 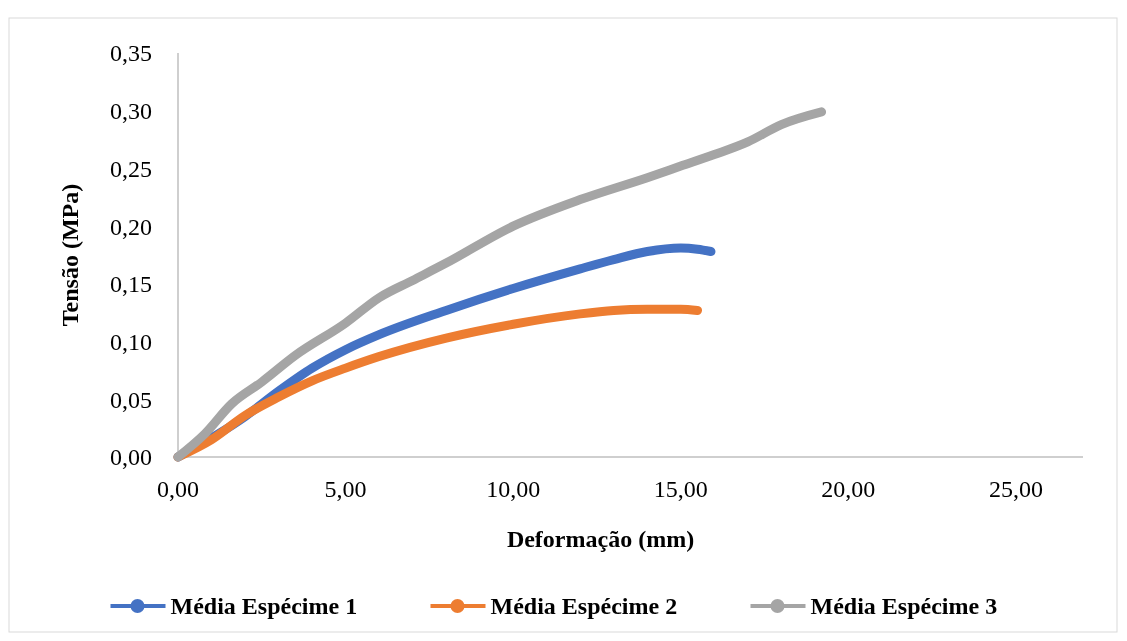 I want to click on legend-label: Média Espécime 2, so click(x=584, y=606).